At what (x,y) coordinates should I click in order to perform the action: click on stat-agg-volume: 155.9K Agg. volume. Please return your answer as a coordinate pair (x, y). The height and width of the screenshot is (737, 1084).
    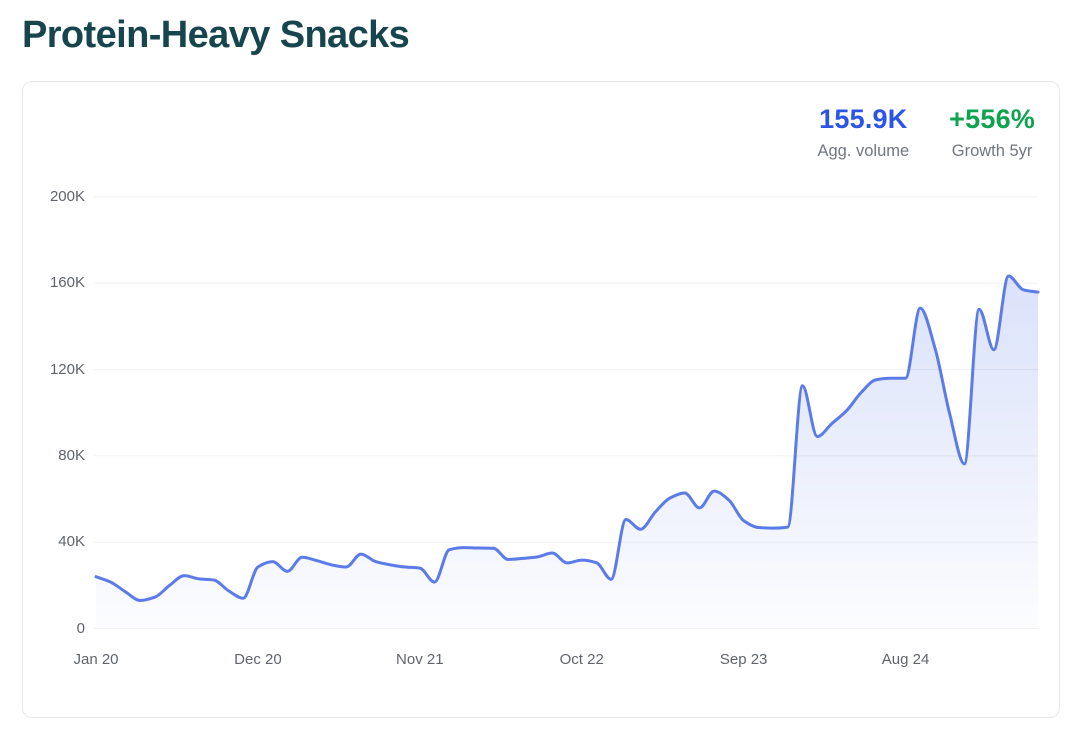
    Looking at the image, I should click on (863, 133).